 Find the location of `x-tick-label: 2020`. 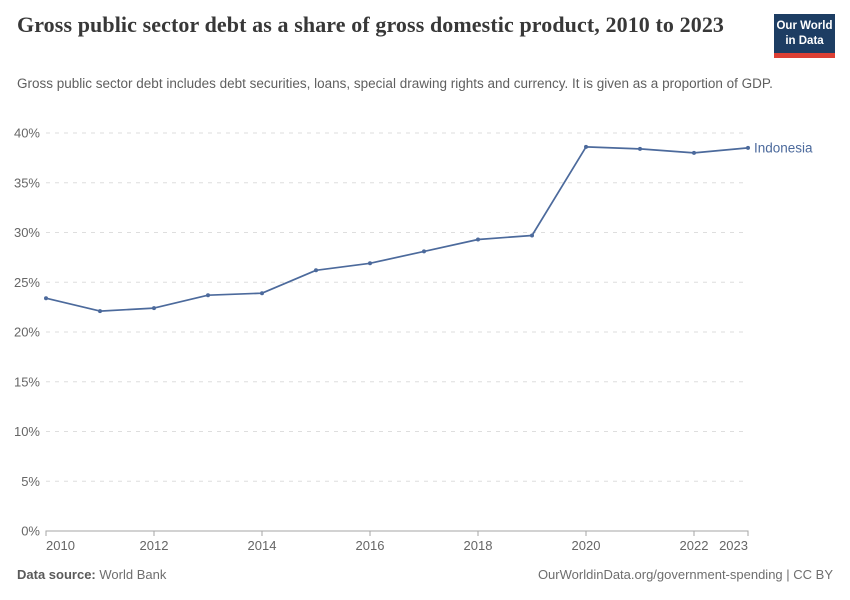

x-tick-label: 2020 is located at coordinates (586, 545).